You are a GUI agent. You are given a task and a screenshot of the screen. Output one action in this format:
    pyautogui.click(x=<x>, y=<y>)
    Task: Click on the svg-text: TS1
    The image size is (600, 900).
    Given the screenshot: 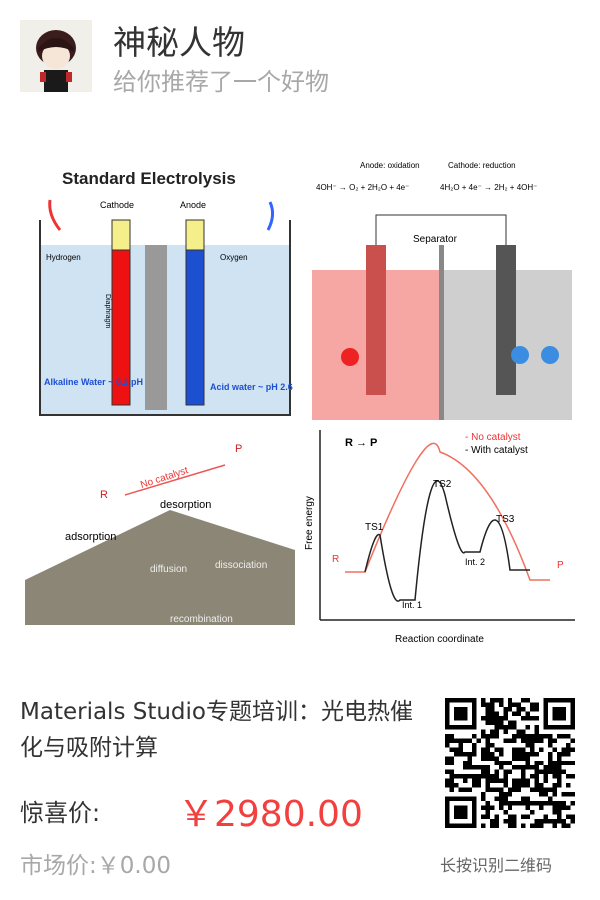 What is the action you would take?
    pyautogui.click(x=374, y=527)
    